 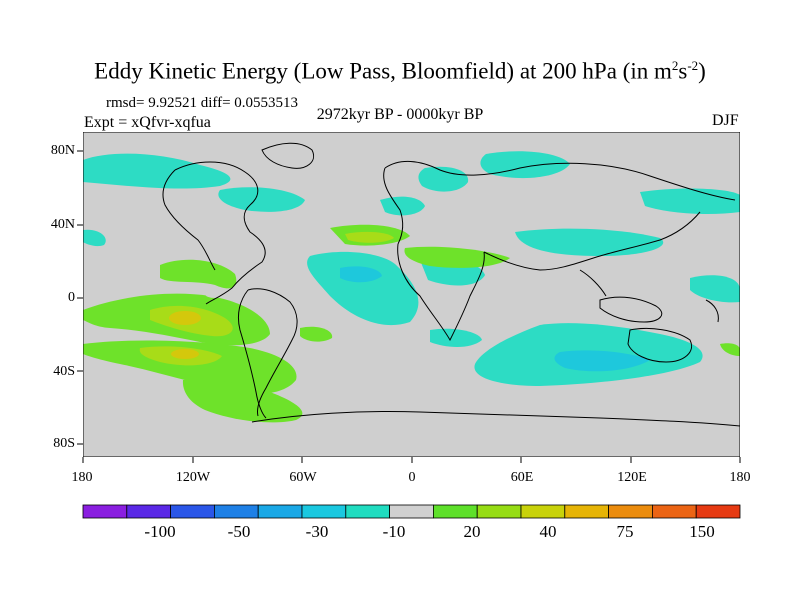 What do you see at coordinates (64, 443) in the screenshot?
I see `lat-label-80s: 80S` at bounding box center [64, 443].